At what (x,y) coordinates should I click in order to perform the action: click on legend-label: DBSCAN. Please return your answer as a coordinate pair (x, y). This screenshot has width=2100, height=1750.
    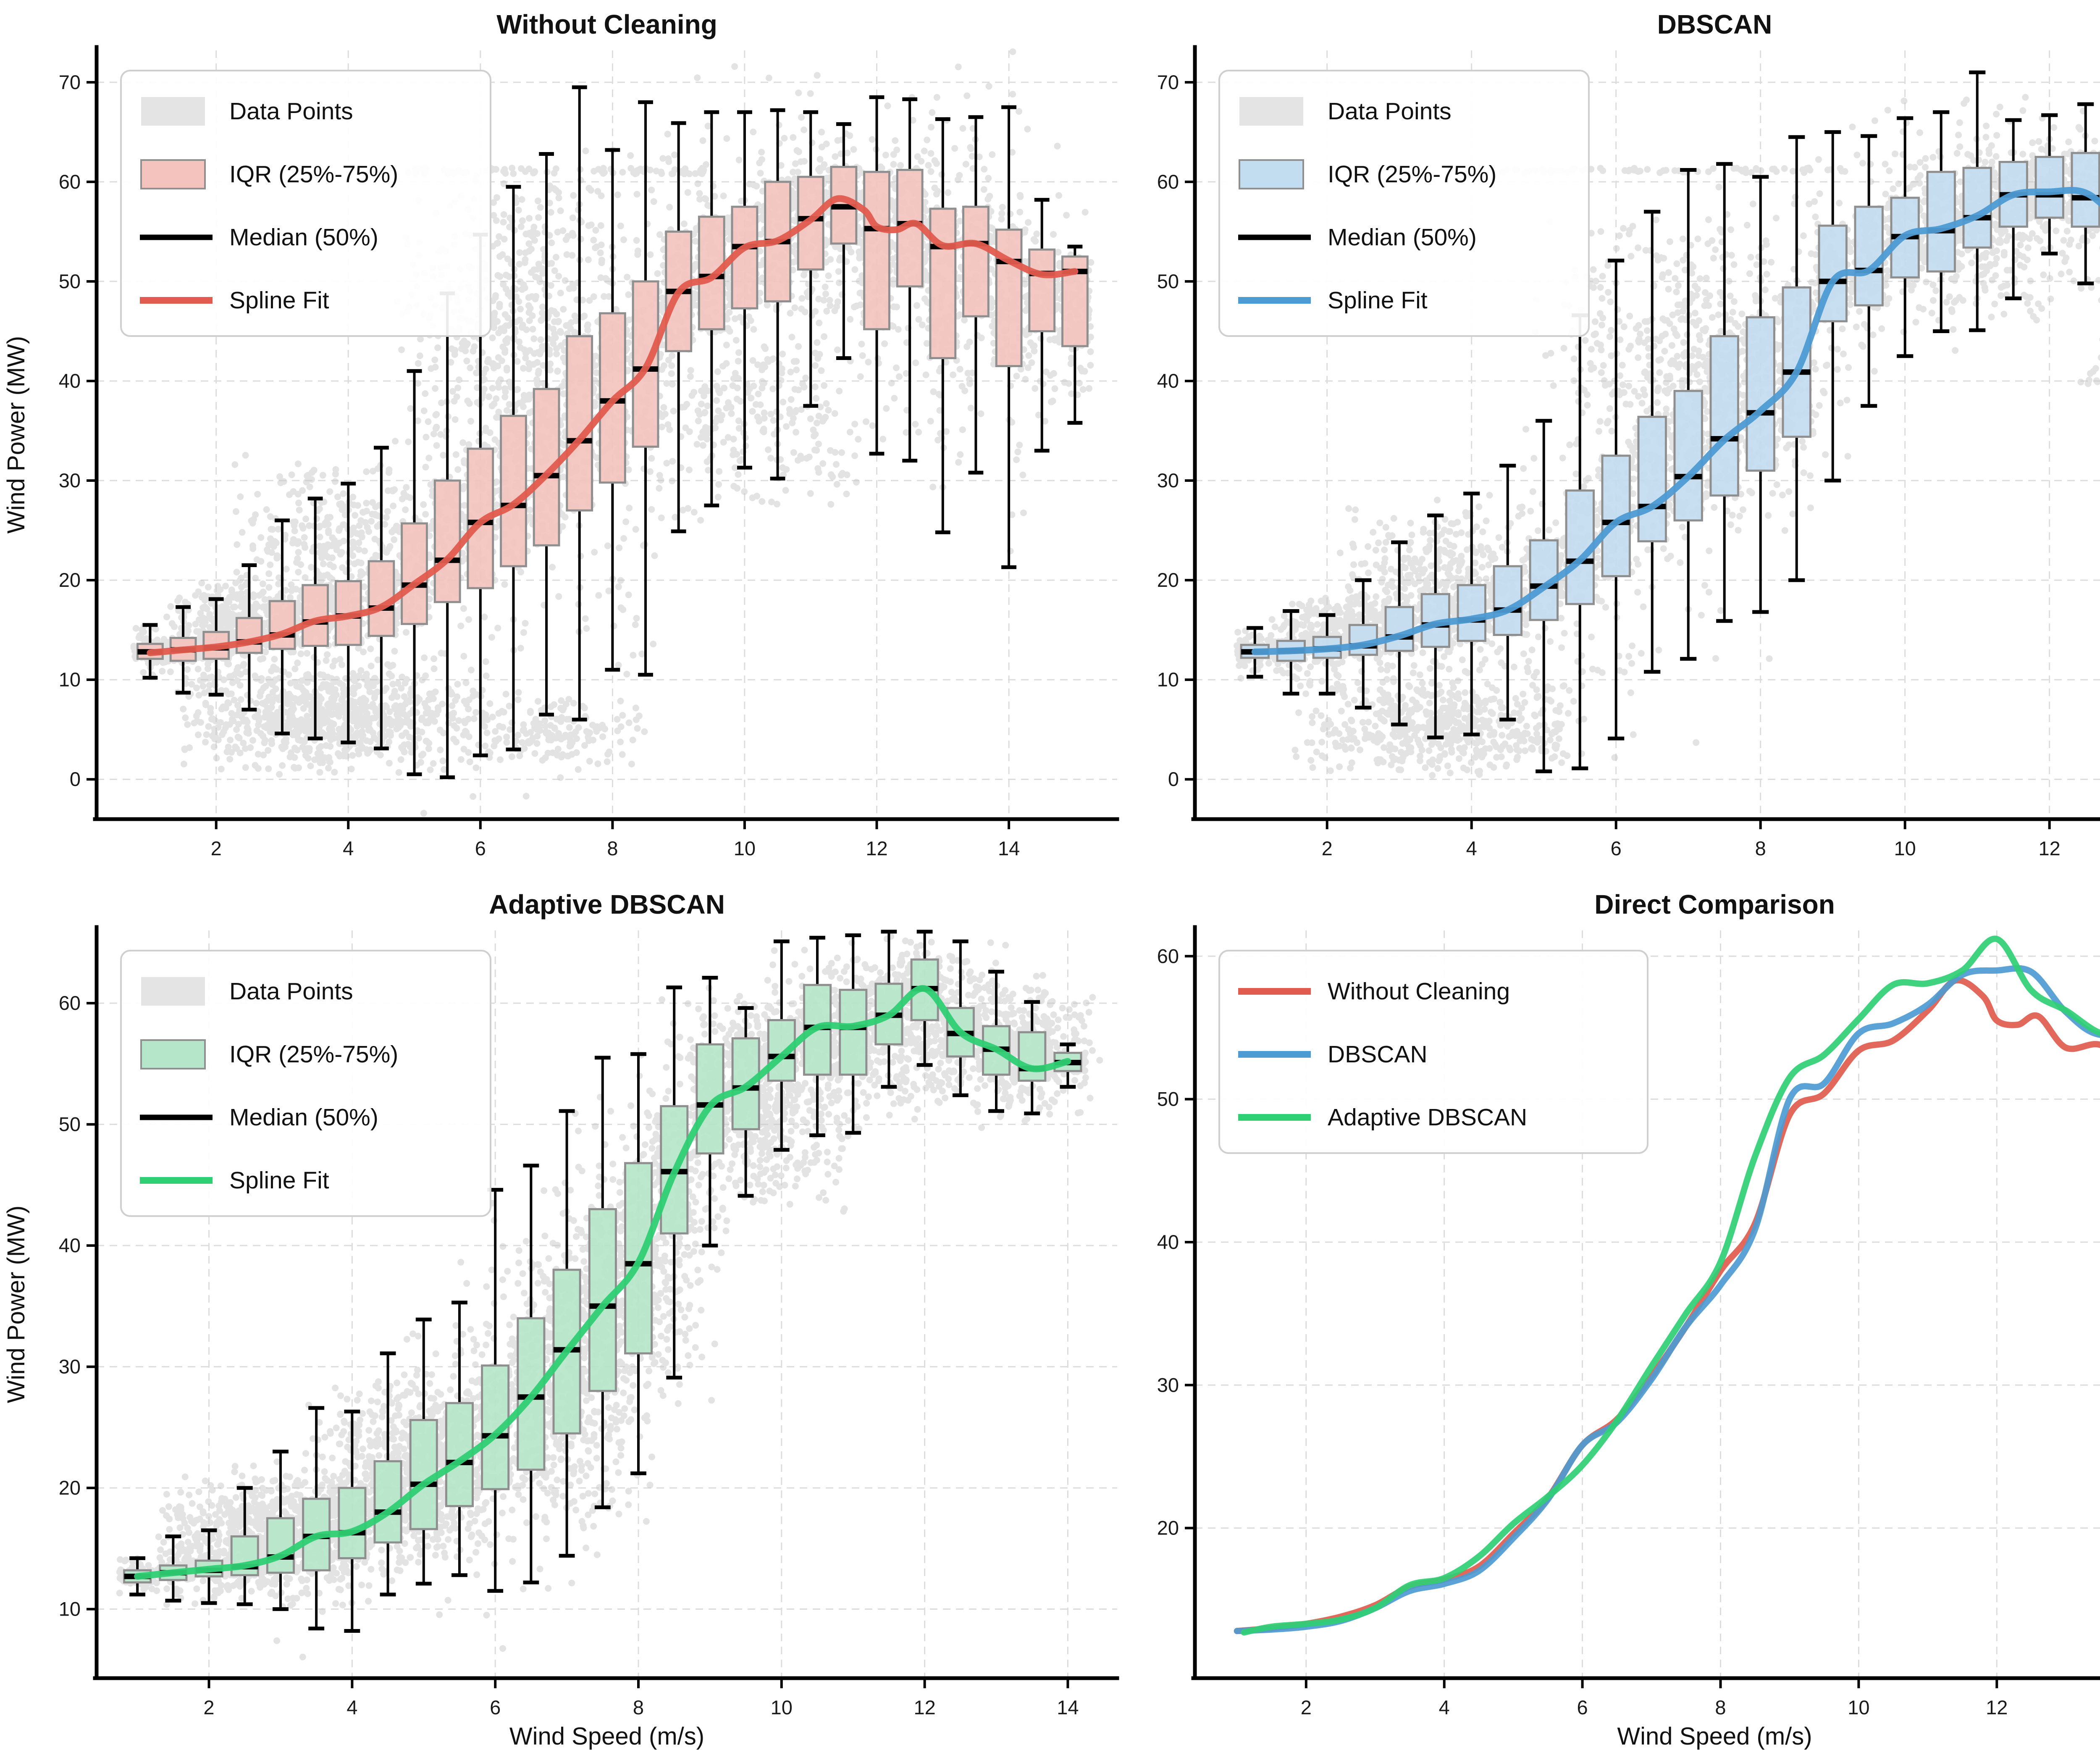
    Looking at the image, I should click on (1378, 1054).